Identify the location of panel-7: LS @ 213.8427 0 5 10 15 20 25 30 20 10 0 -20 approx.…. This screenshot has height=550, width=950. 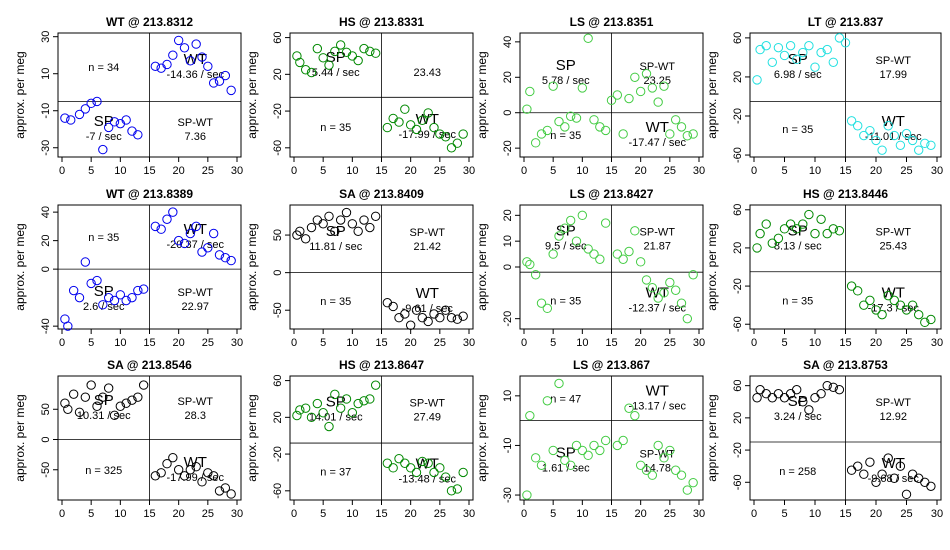
(590, 268).